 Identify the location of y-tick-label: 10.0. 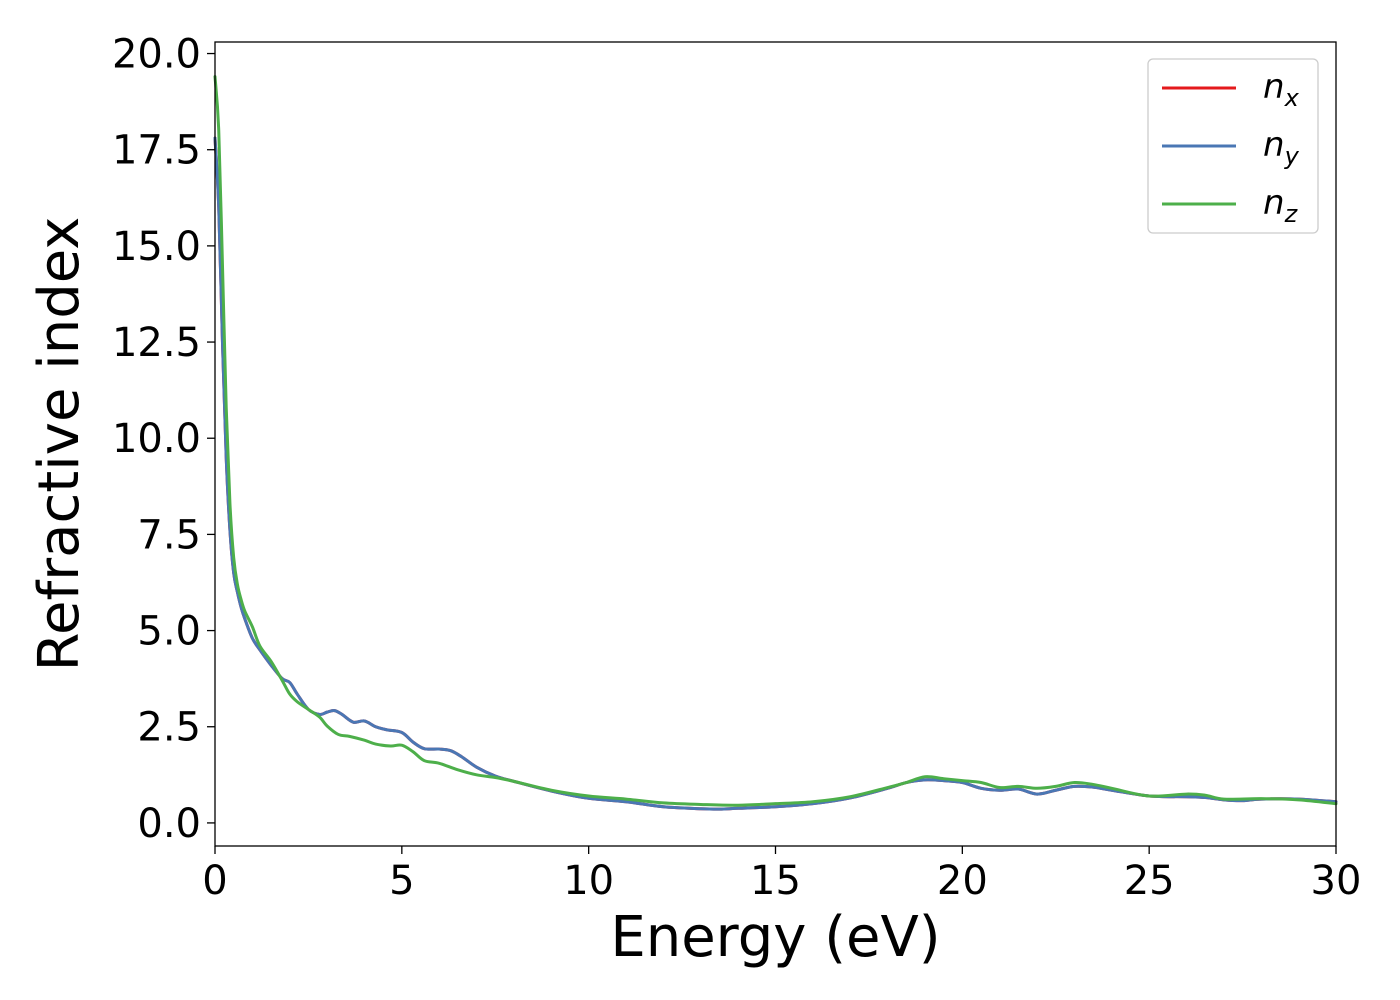
(156, 439).